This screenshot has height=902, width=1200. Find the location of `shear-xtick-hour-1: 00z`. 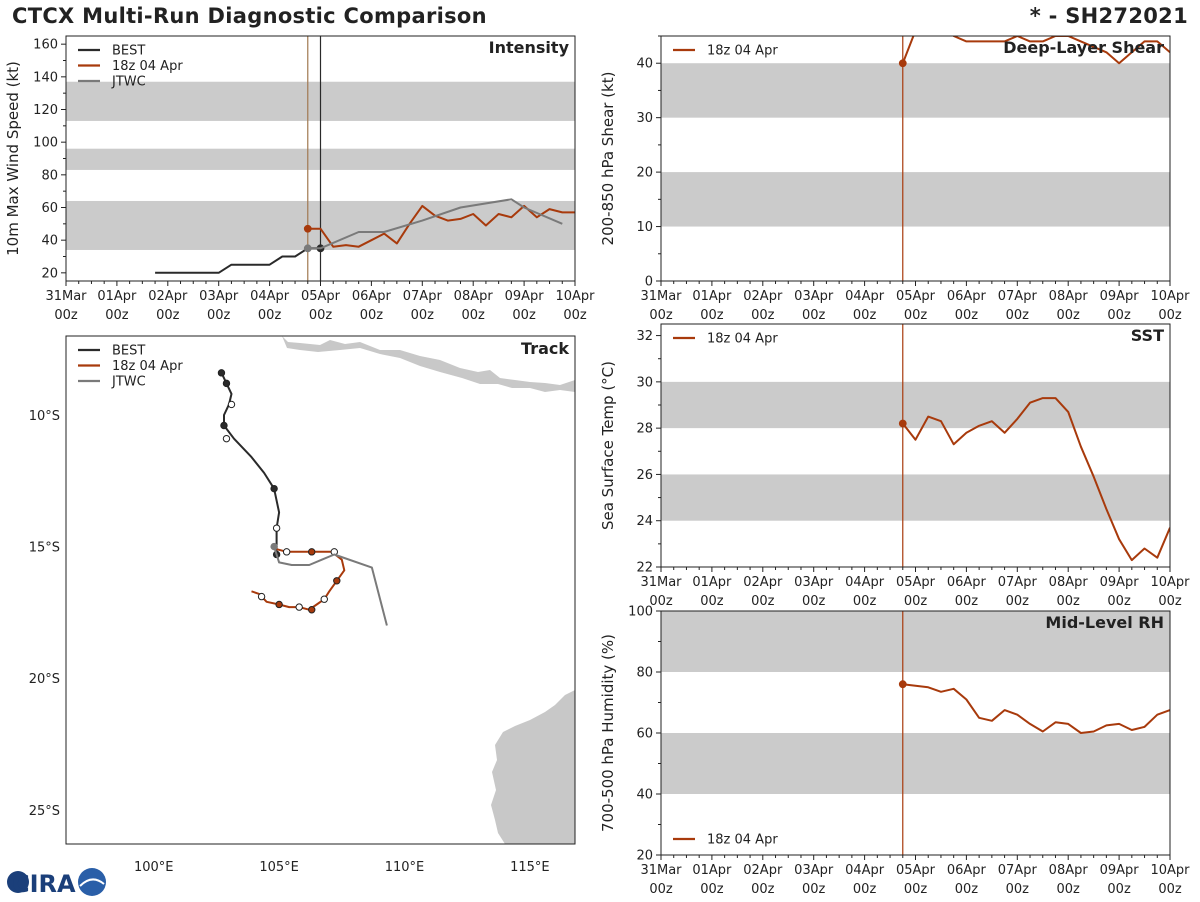

shear-xtick-hour-1: 00z is located at coordinates (712, 315).